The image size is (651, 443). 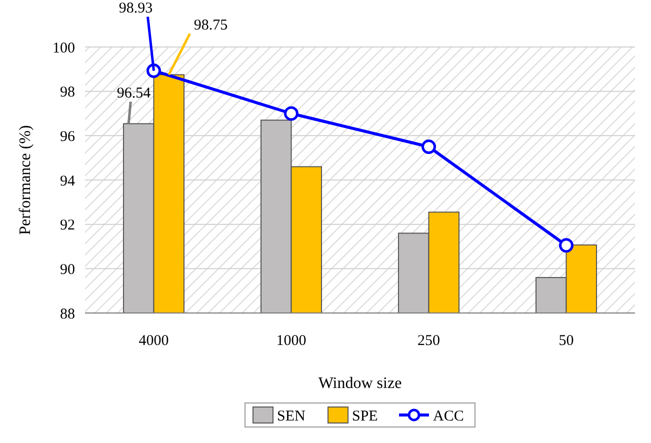 What do you see at coordinates (67, 314) in the screenshot?
I see `y-tick-label: 88` at bounding box center [67, 314].